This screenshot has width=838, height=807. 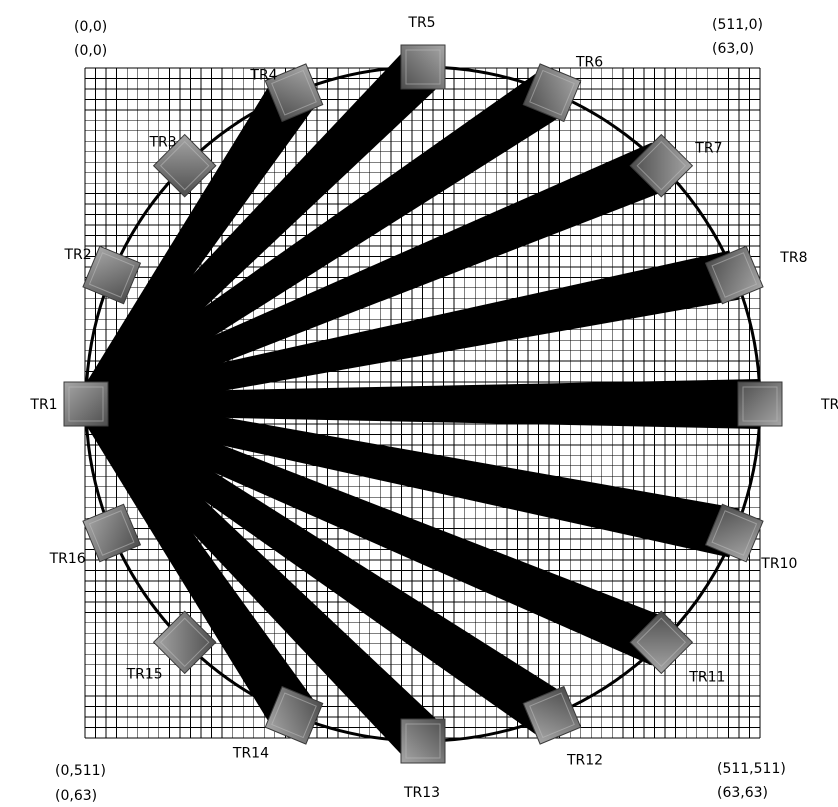 What do you see at coordinates (90, 51) in the screenshot?
I see `corner-cell-coordinate: (0,0)` at bounding box center [90, 51].